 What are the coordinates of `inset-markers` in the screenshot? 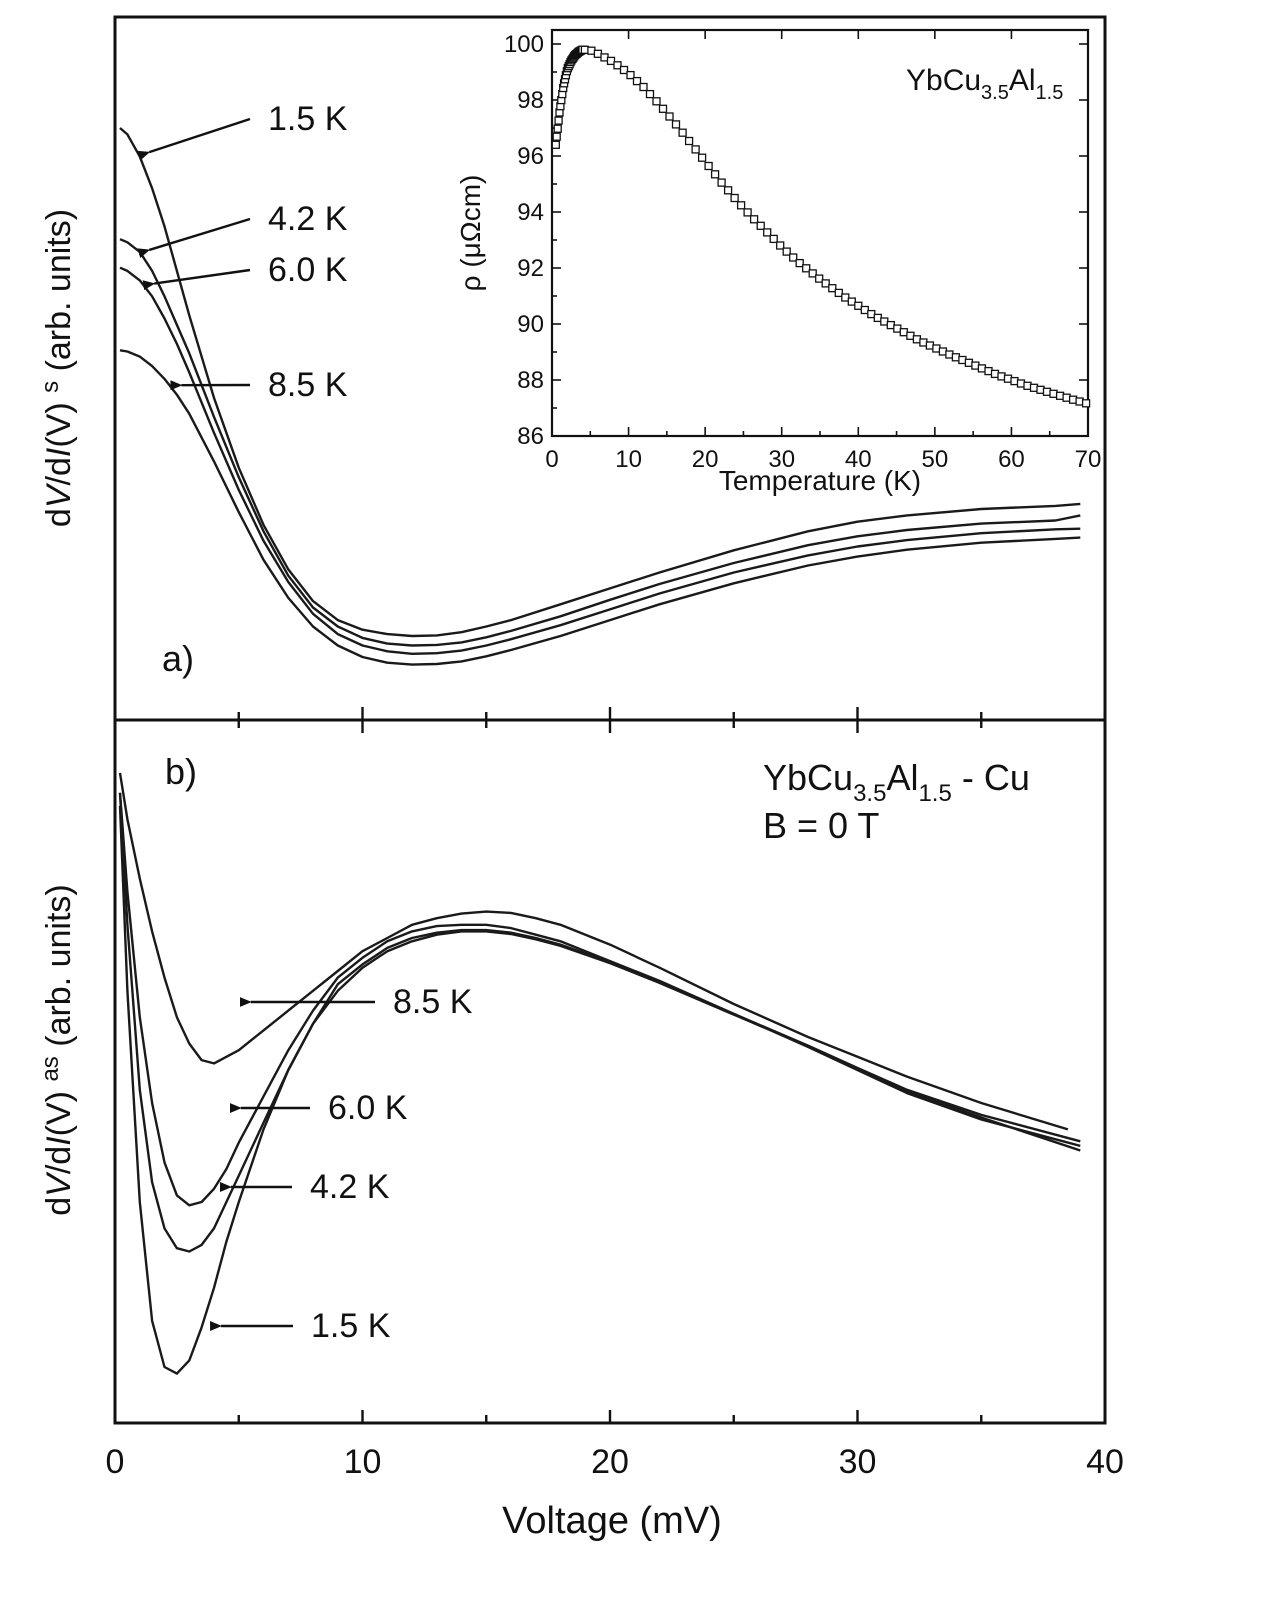 It's located at (821, 226).